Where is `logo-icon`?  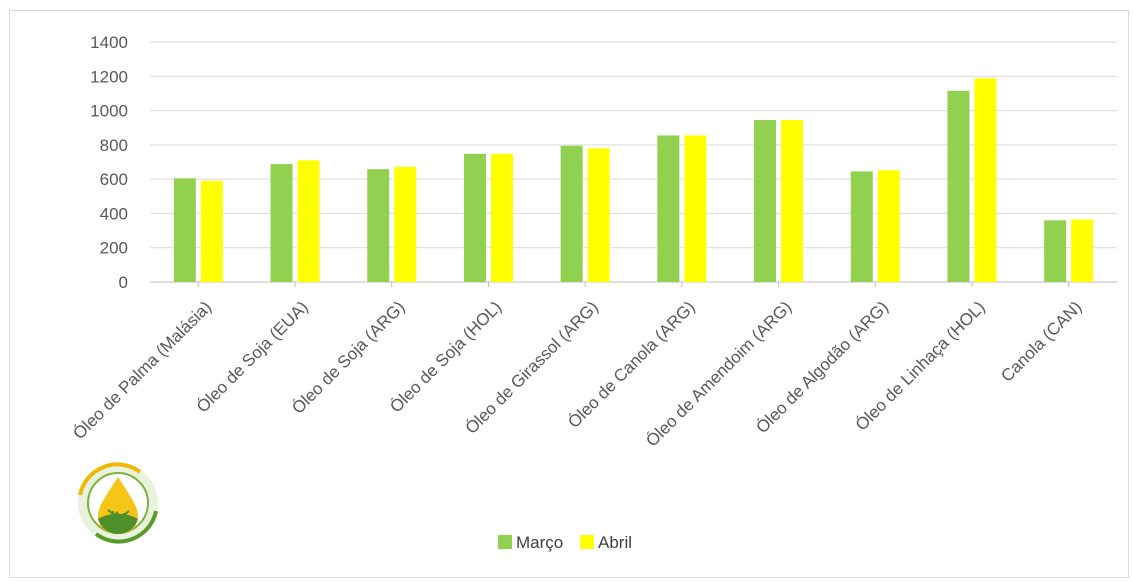 logo-icon is located at coordinates (118, 503).